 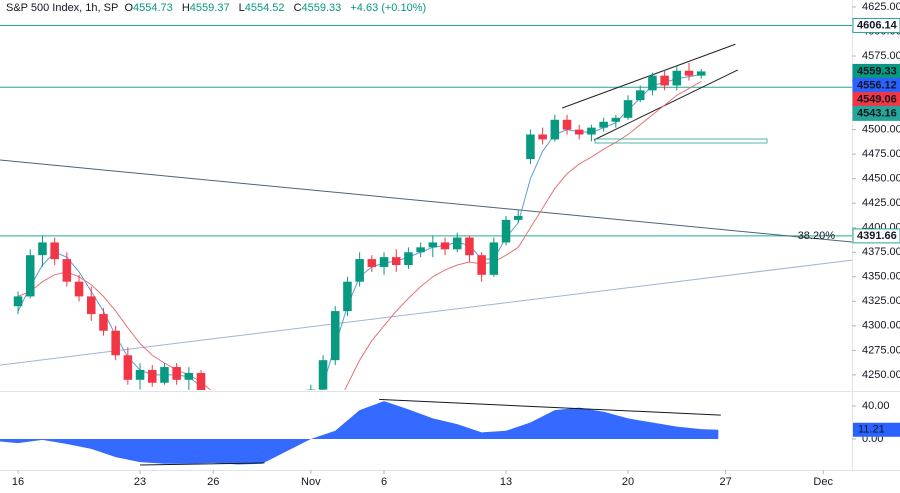 What do you see at coordinates (881, 154) in the screenshot?
I see `y-tick-label: 4475.00` at bounding box center [881, 154].